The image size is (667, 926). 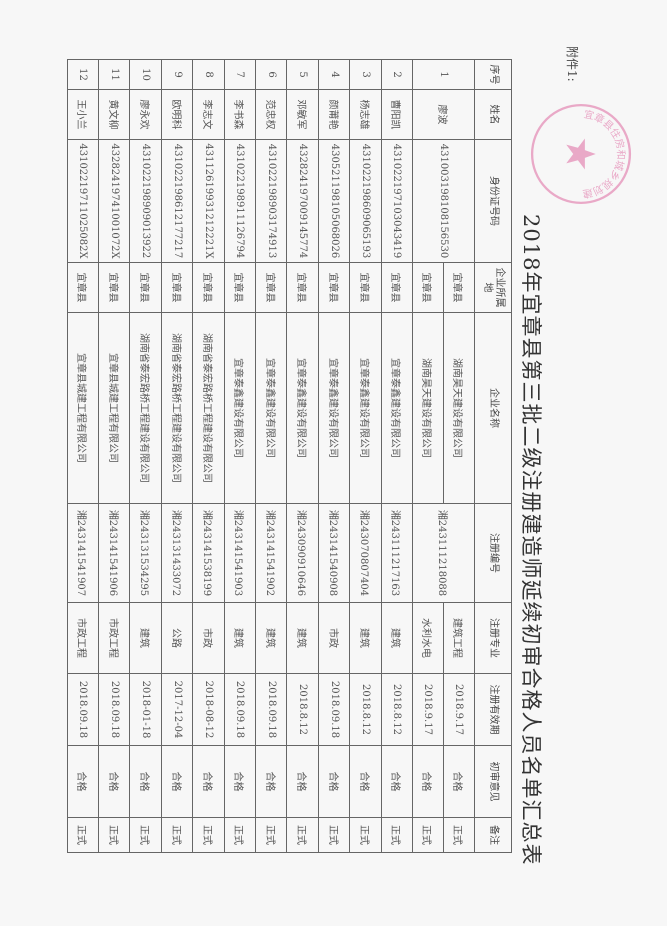 I want to click on cell-name: 李书森, so click(x=240, y=114).